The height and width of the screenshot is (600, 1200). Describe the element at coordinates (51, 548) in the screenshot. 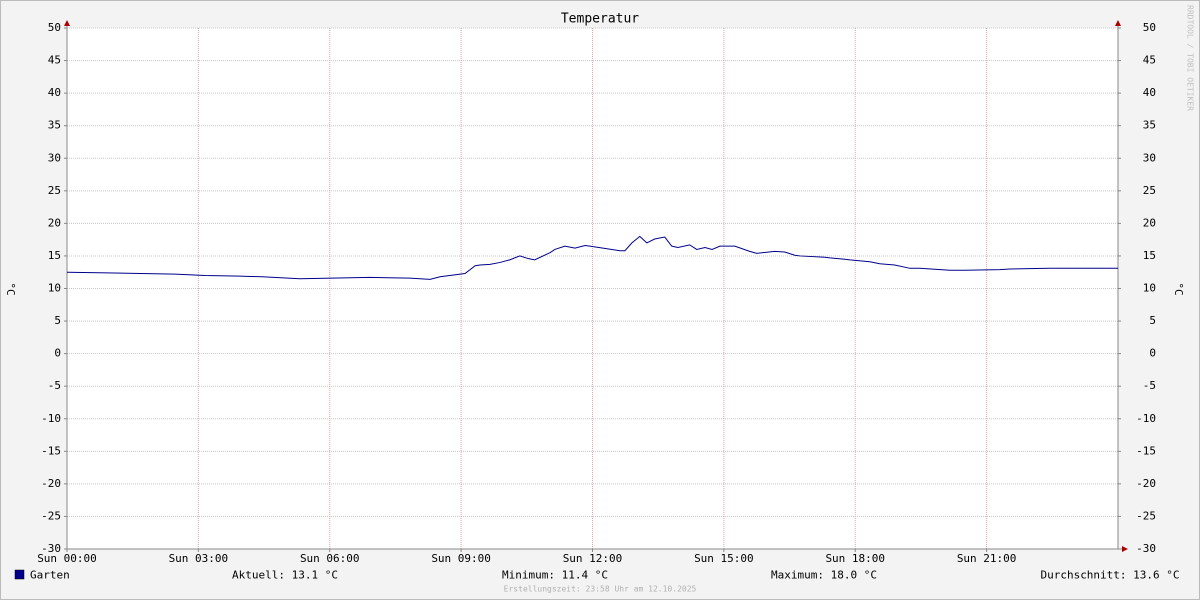

I see `y-tick-label: -30` at that location.